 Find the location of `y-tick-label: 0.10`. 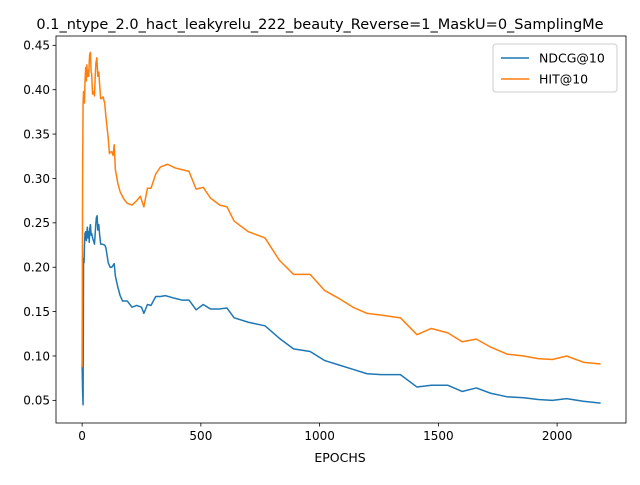

y-tick-label: 0.10 is located at coordinates (36, 356).